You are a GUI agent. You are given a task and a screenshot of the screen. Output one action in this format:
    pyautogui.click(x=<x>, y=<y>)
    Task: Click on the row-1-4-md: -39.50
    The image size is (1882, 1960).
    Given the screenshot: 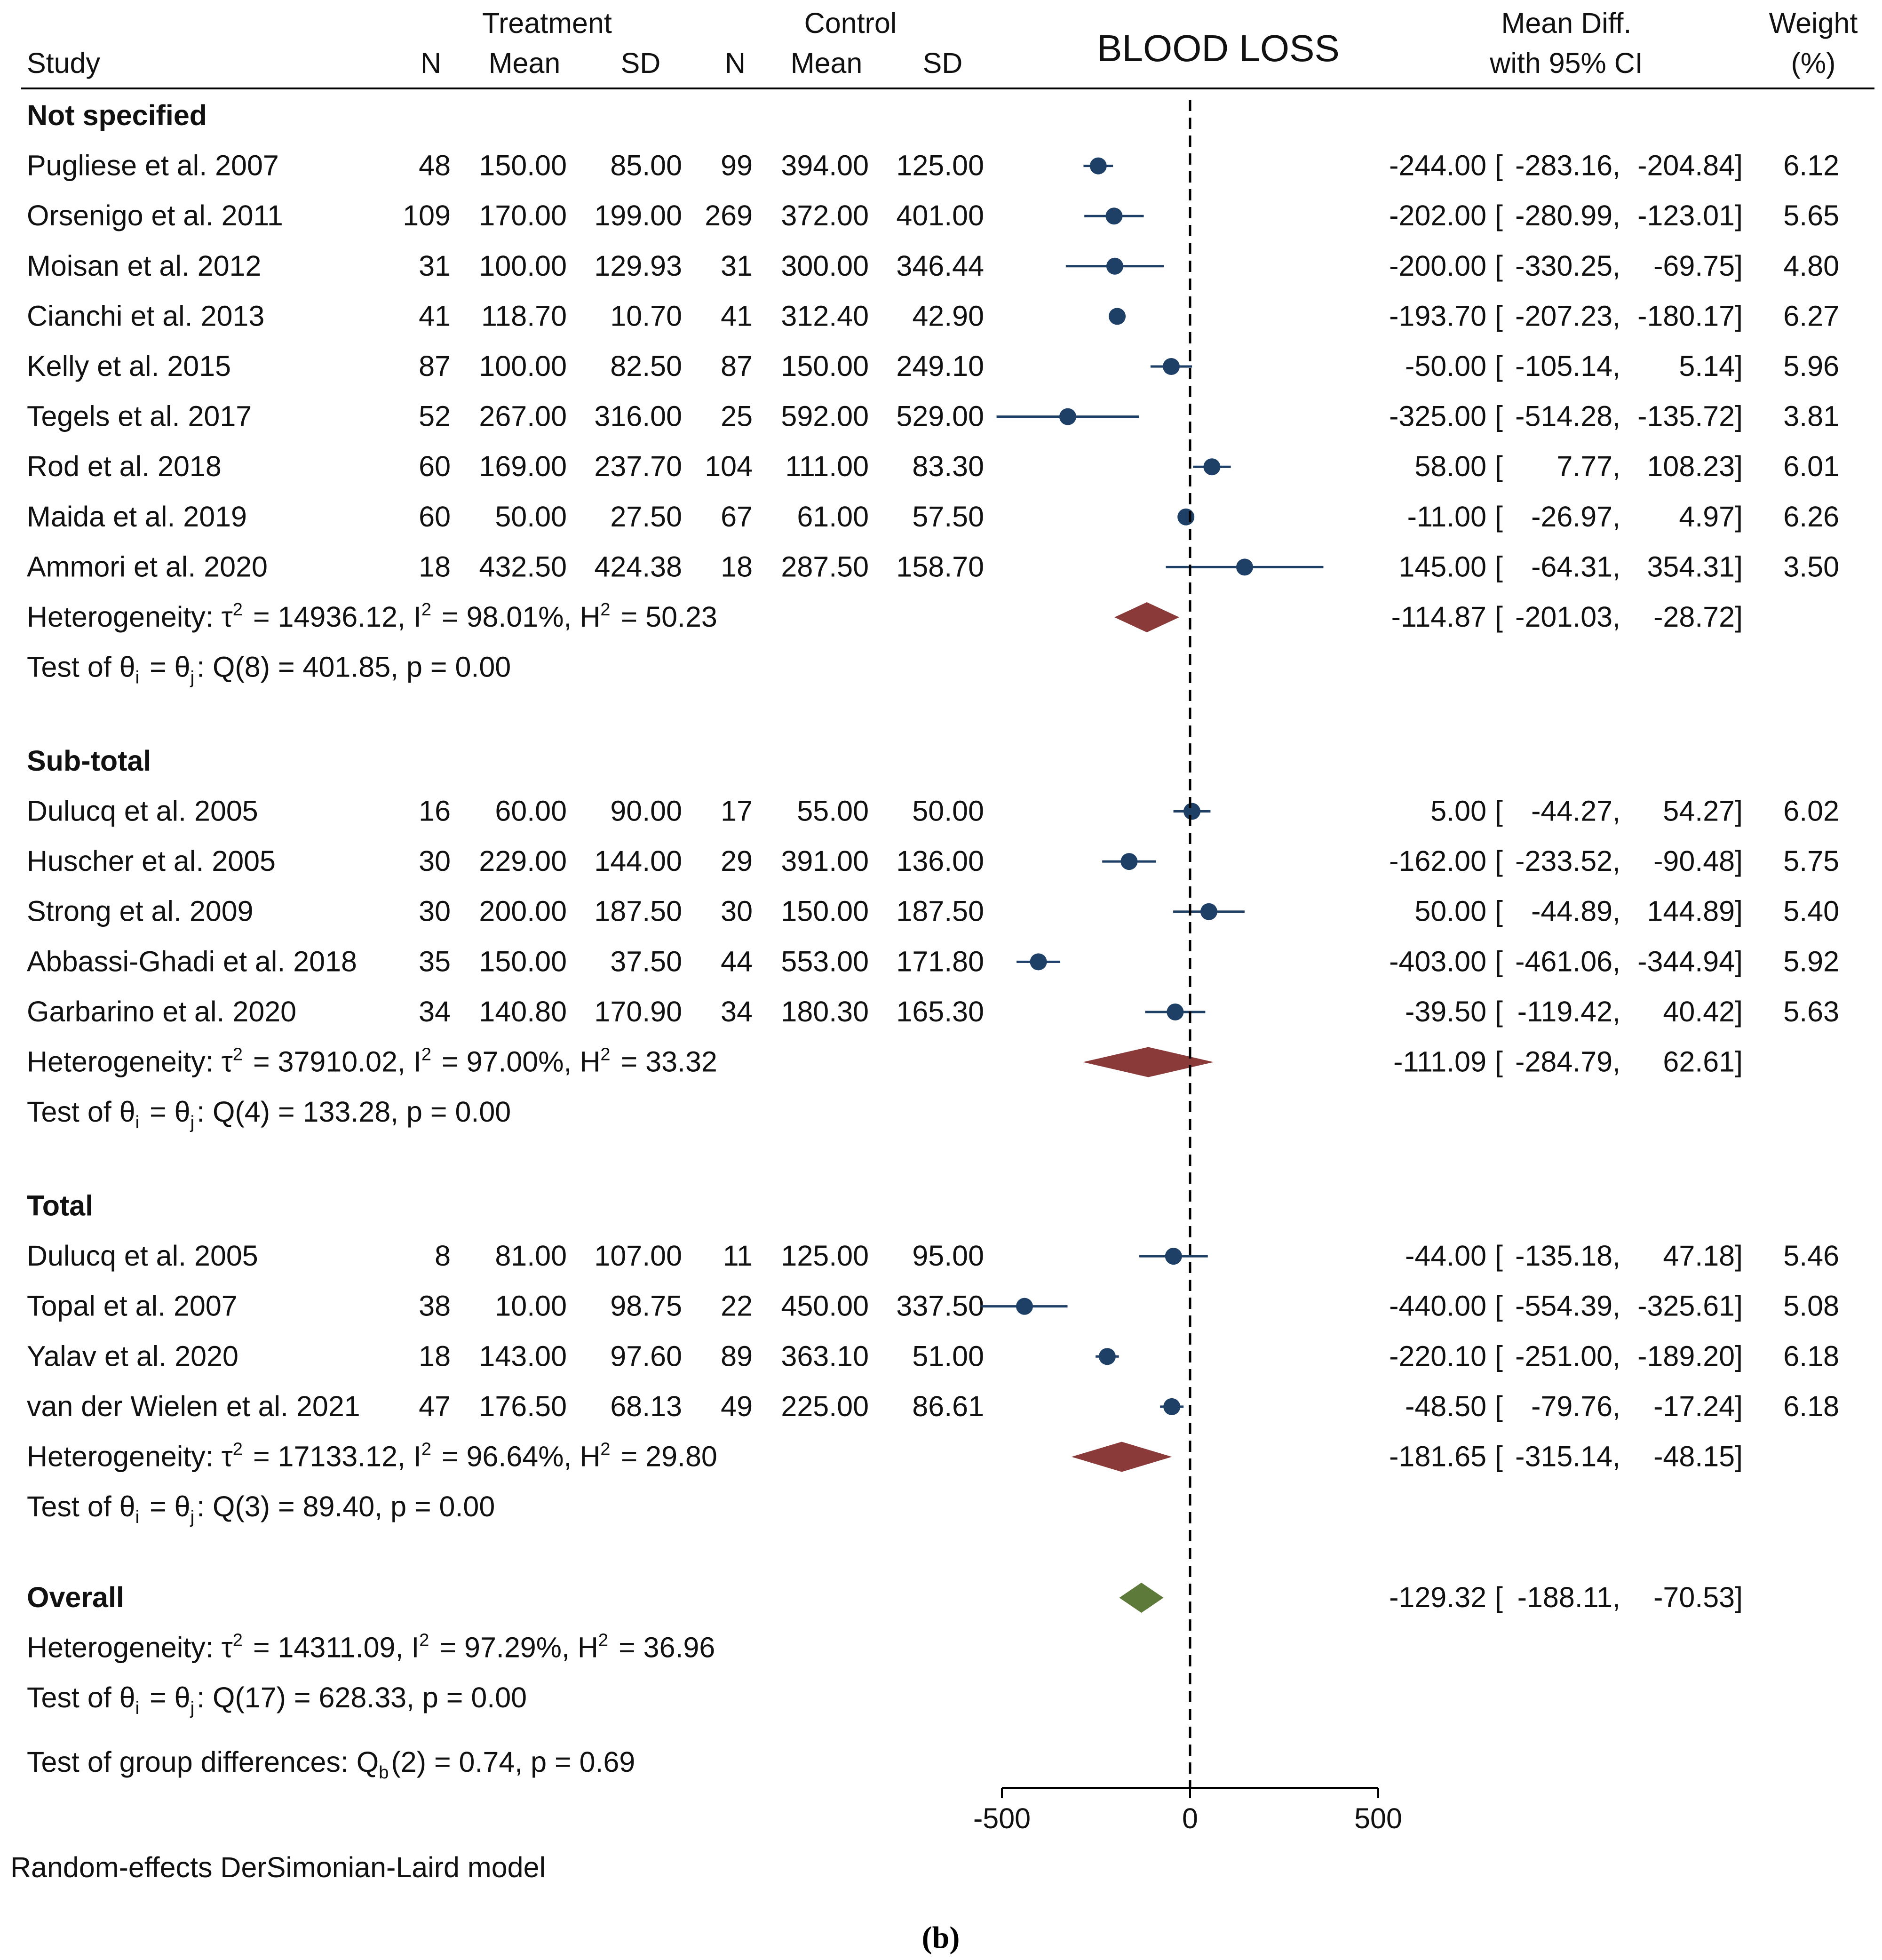 What is the action you would take?
    pyautogui.click(x=1445, y=1012)
    